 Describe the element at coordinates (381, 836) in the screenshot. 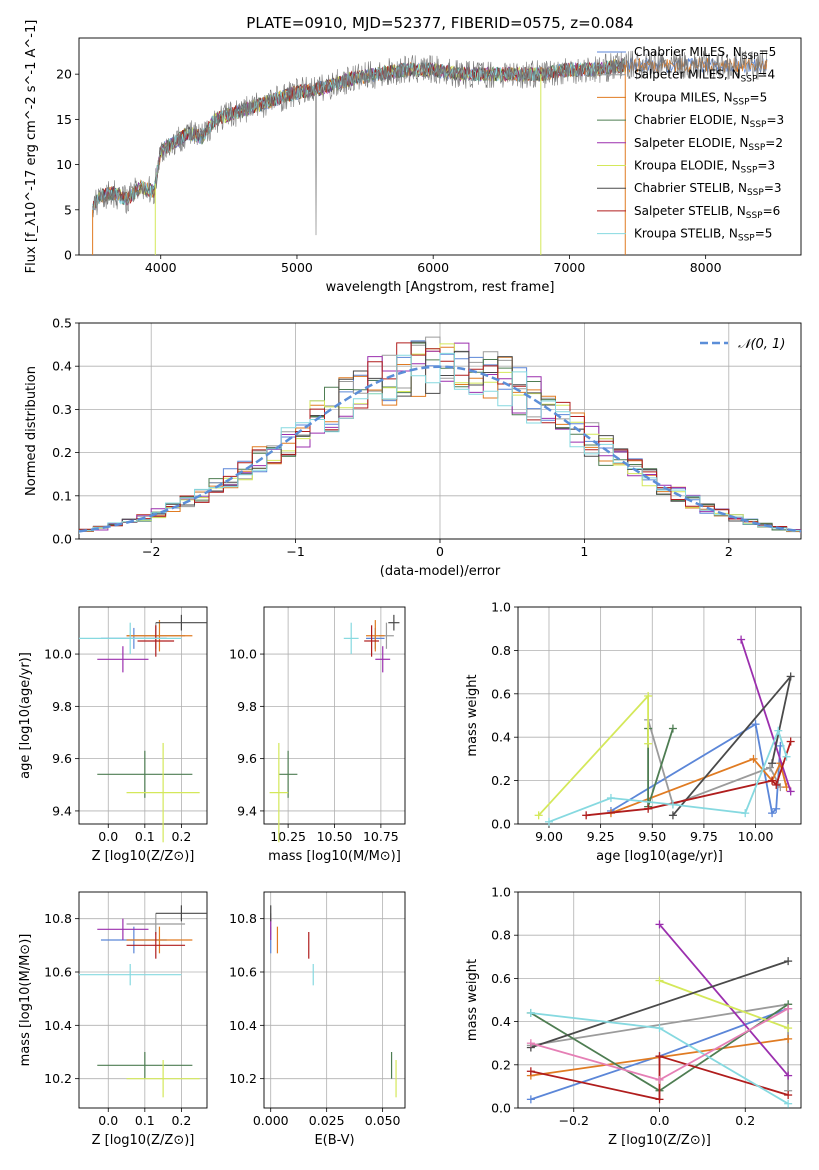

I see `x-tick-label: 10.75` at that location.